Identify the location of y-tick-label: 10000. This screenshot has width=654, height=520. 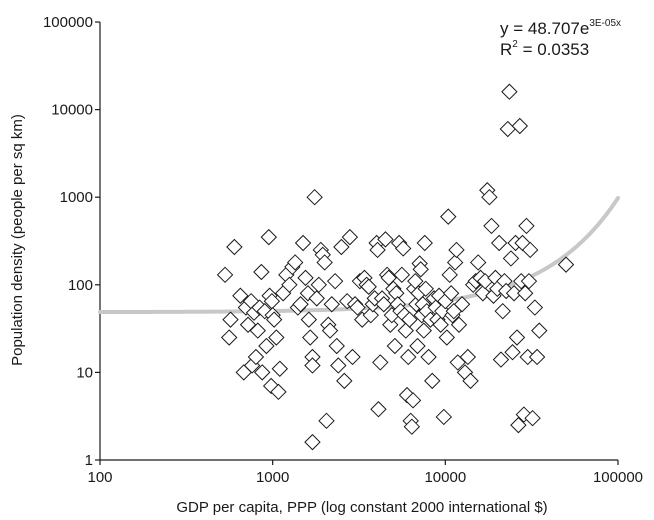
(72, 110).